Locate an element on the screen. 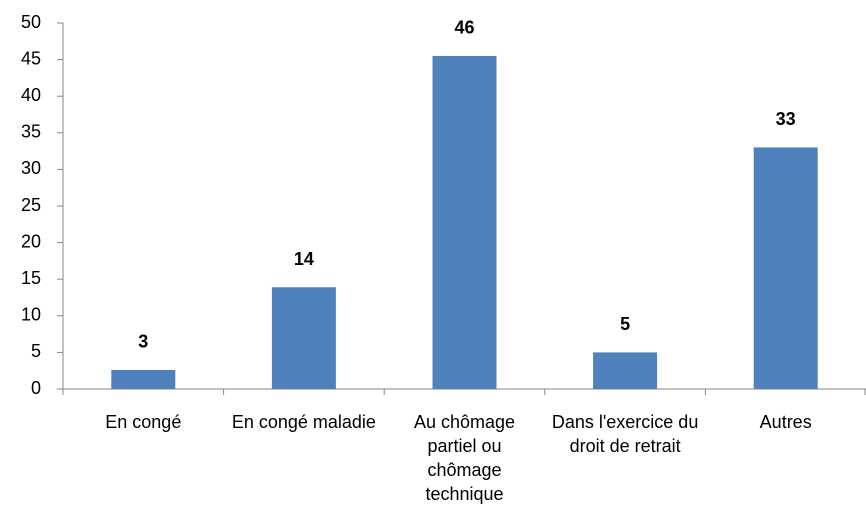  y-tick-label: 20 is located at coordinates (31, 241).